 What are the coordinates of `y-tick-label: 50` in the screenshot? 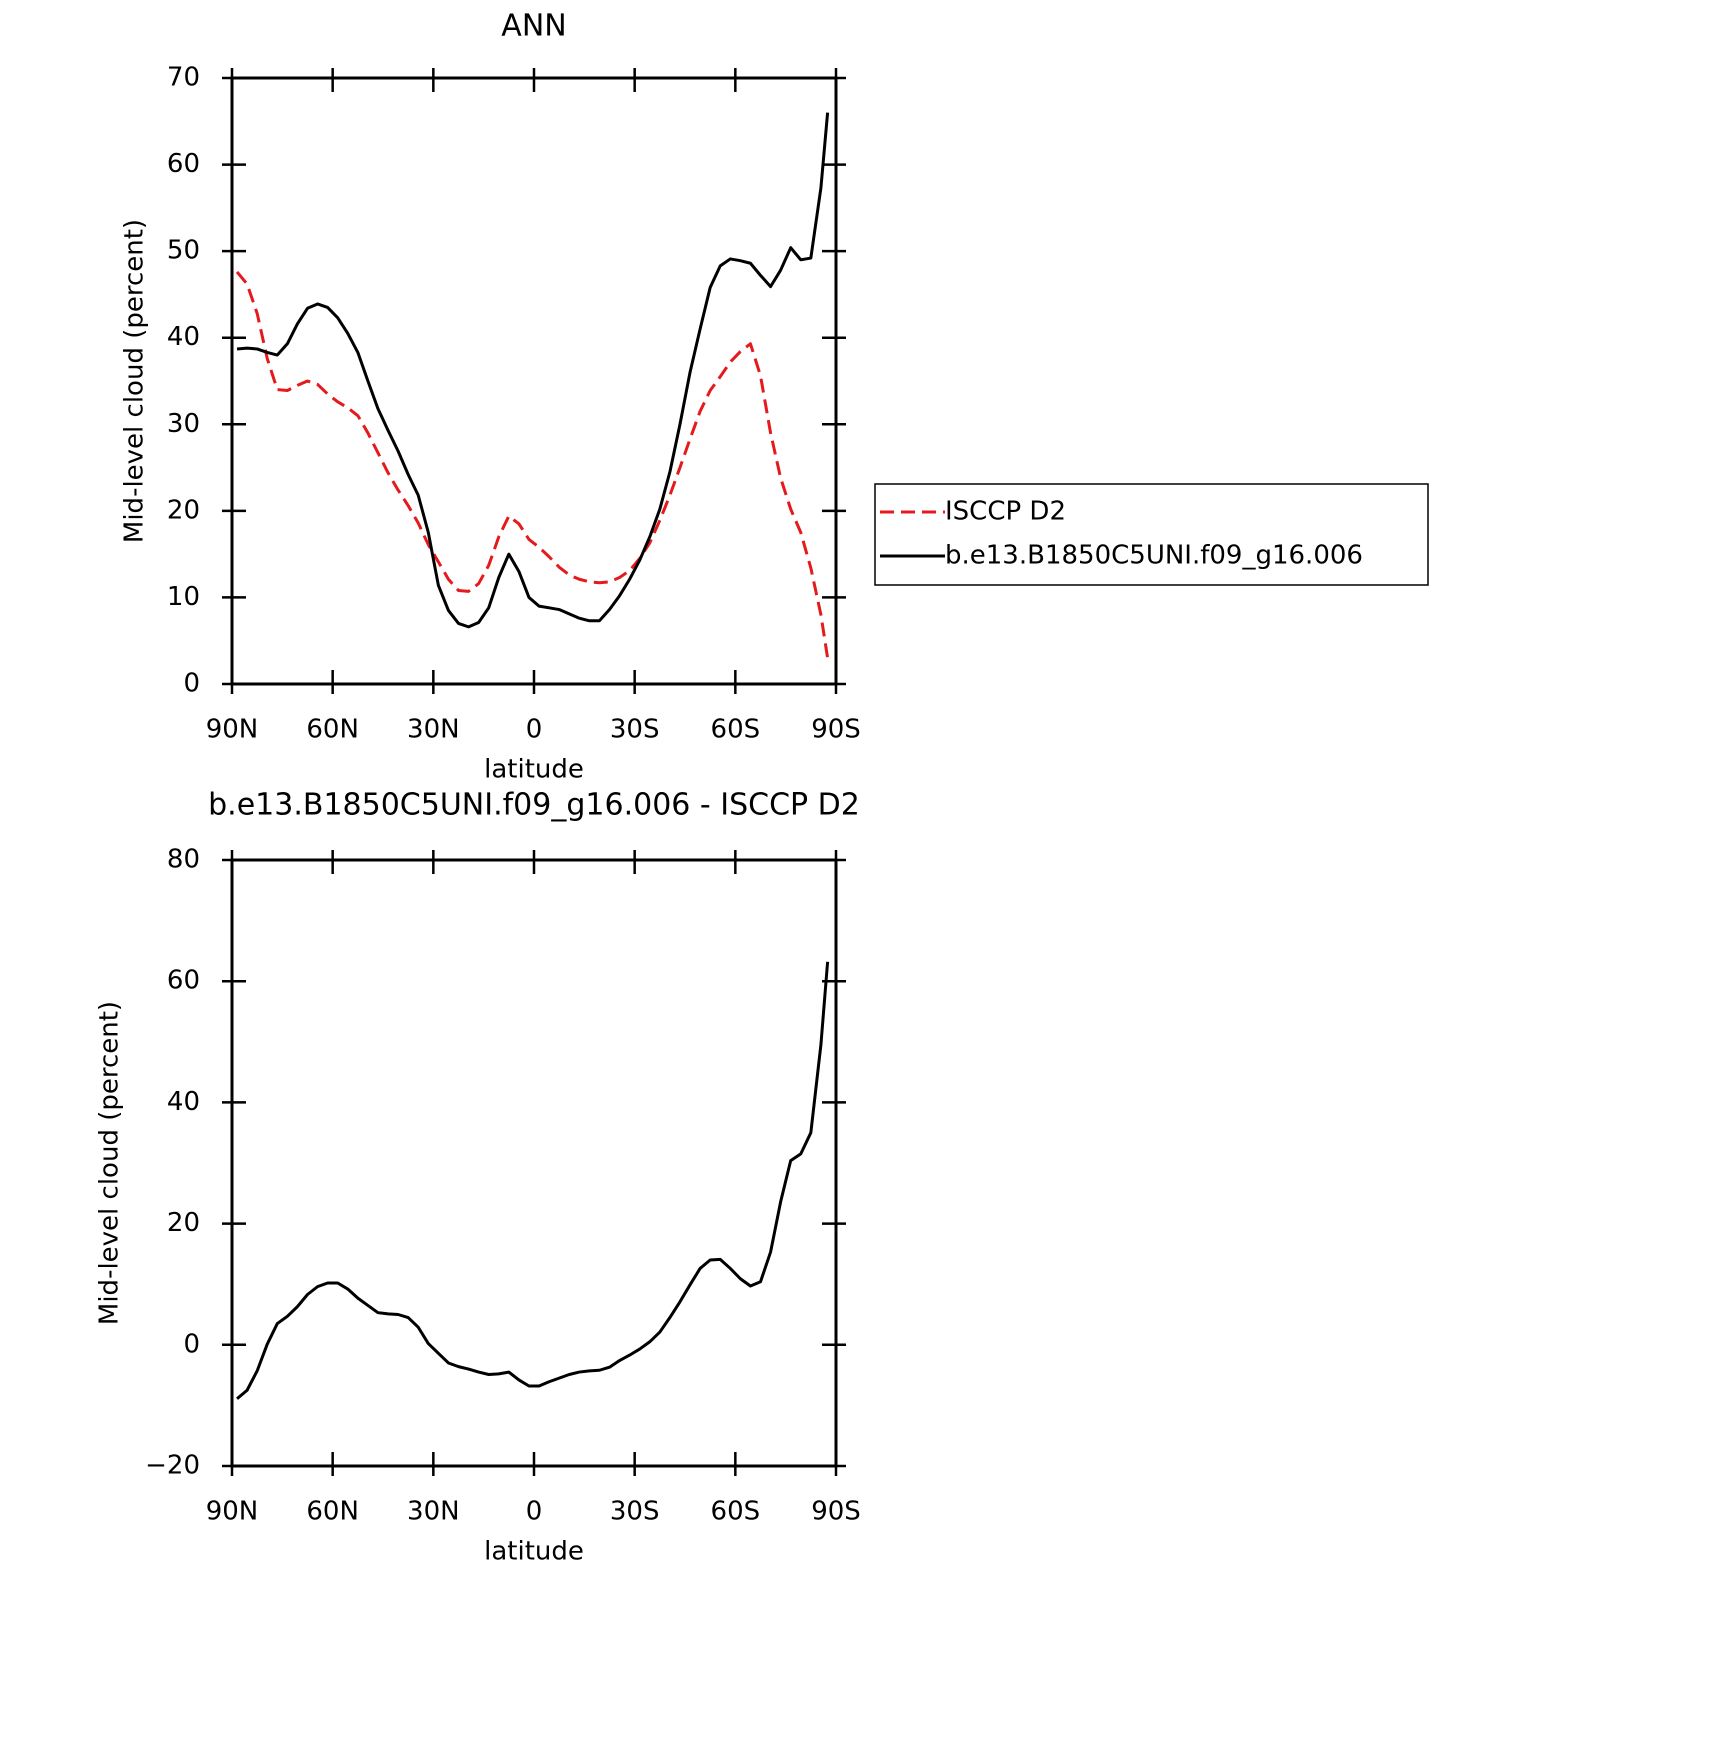 It's located at (183, 251).